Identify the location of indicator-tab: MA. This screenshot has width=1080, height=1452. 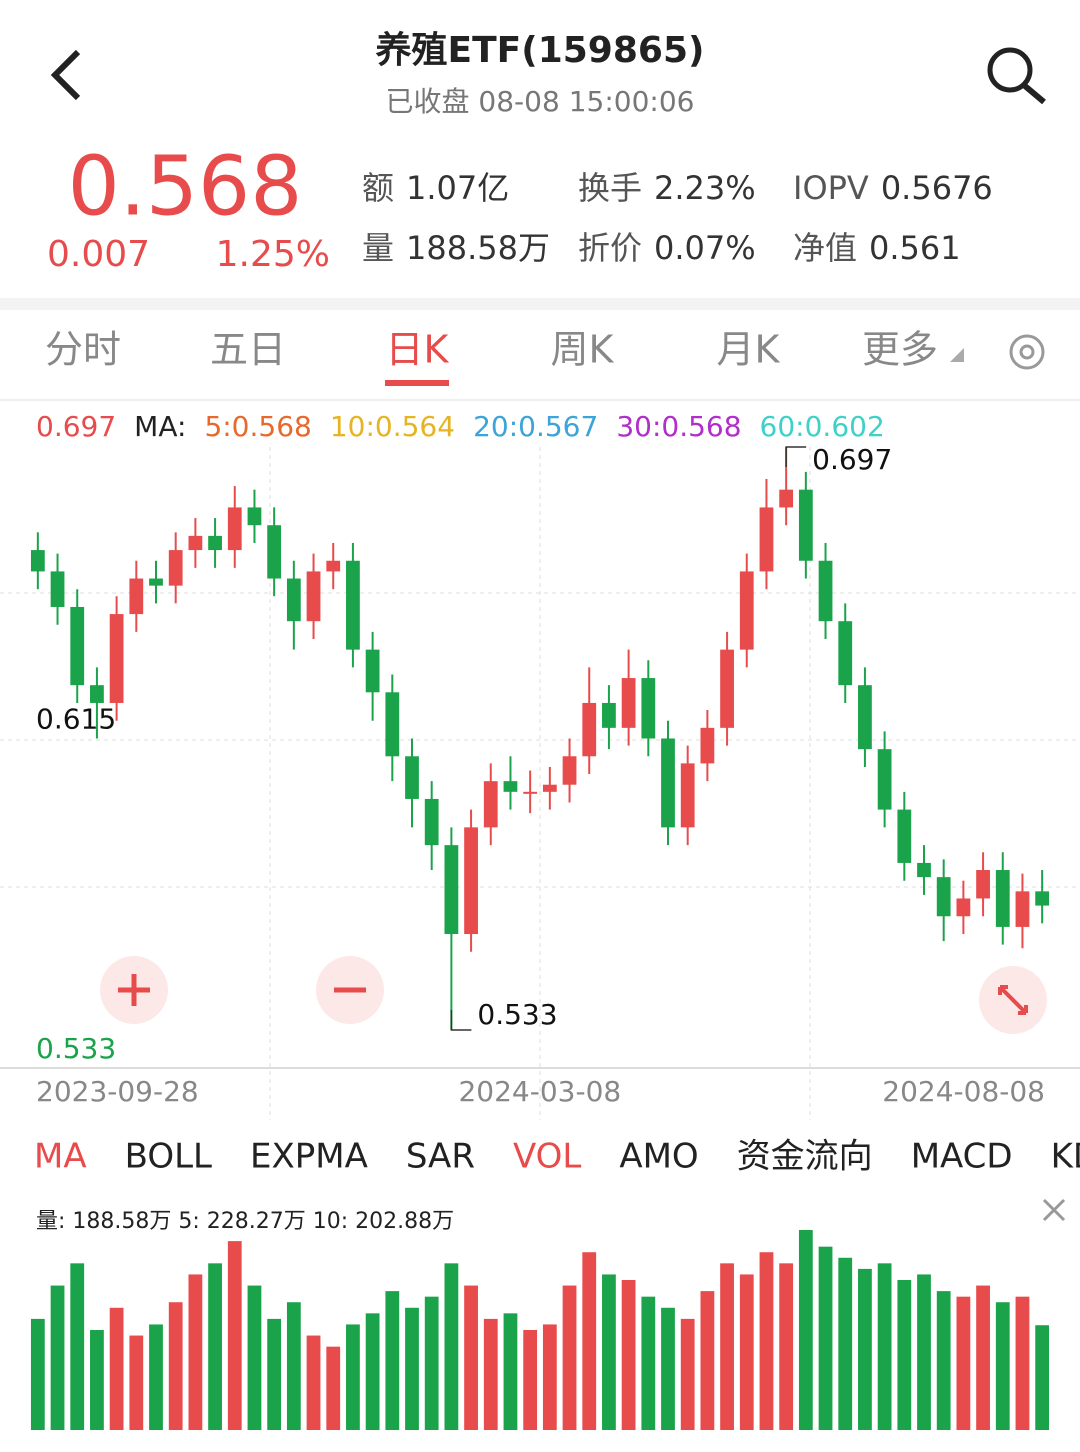
(60, 1157).